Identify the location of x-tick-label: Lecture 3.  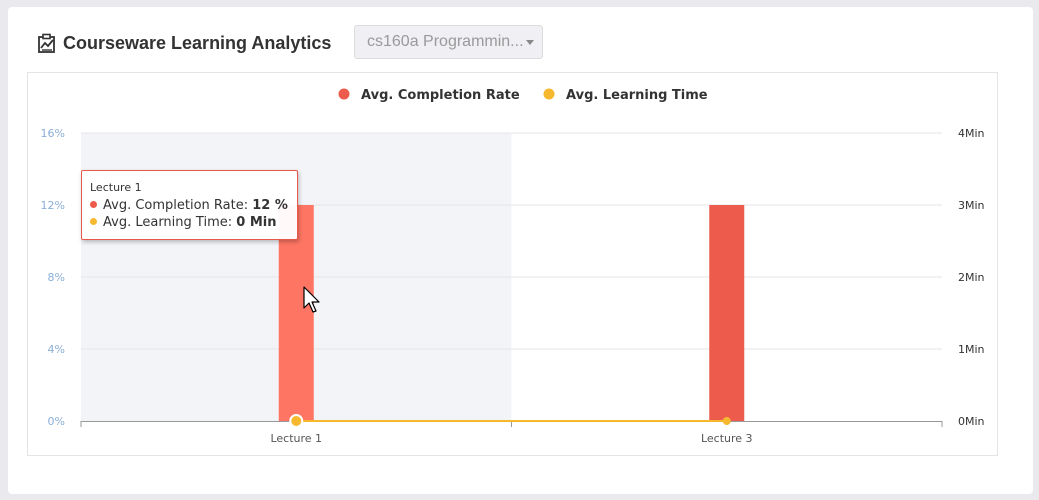
(727, 438).